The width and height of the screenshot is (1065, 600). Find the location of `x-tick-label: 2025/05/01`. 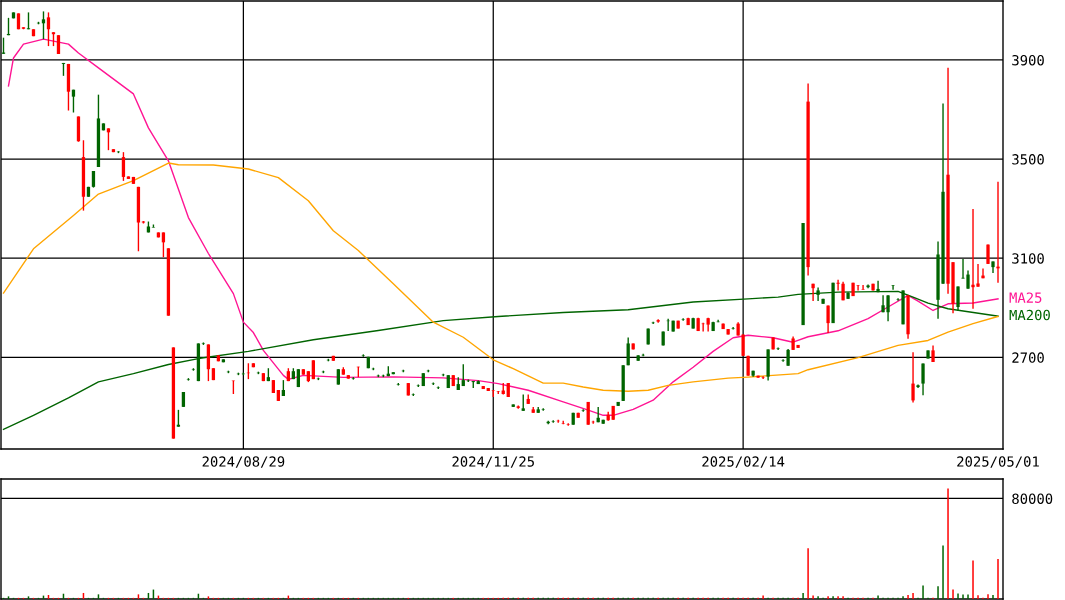

x-tick-label: 2025/05/01 is located at coordinates (998, 462).